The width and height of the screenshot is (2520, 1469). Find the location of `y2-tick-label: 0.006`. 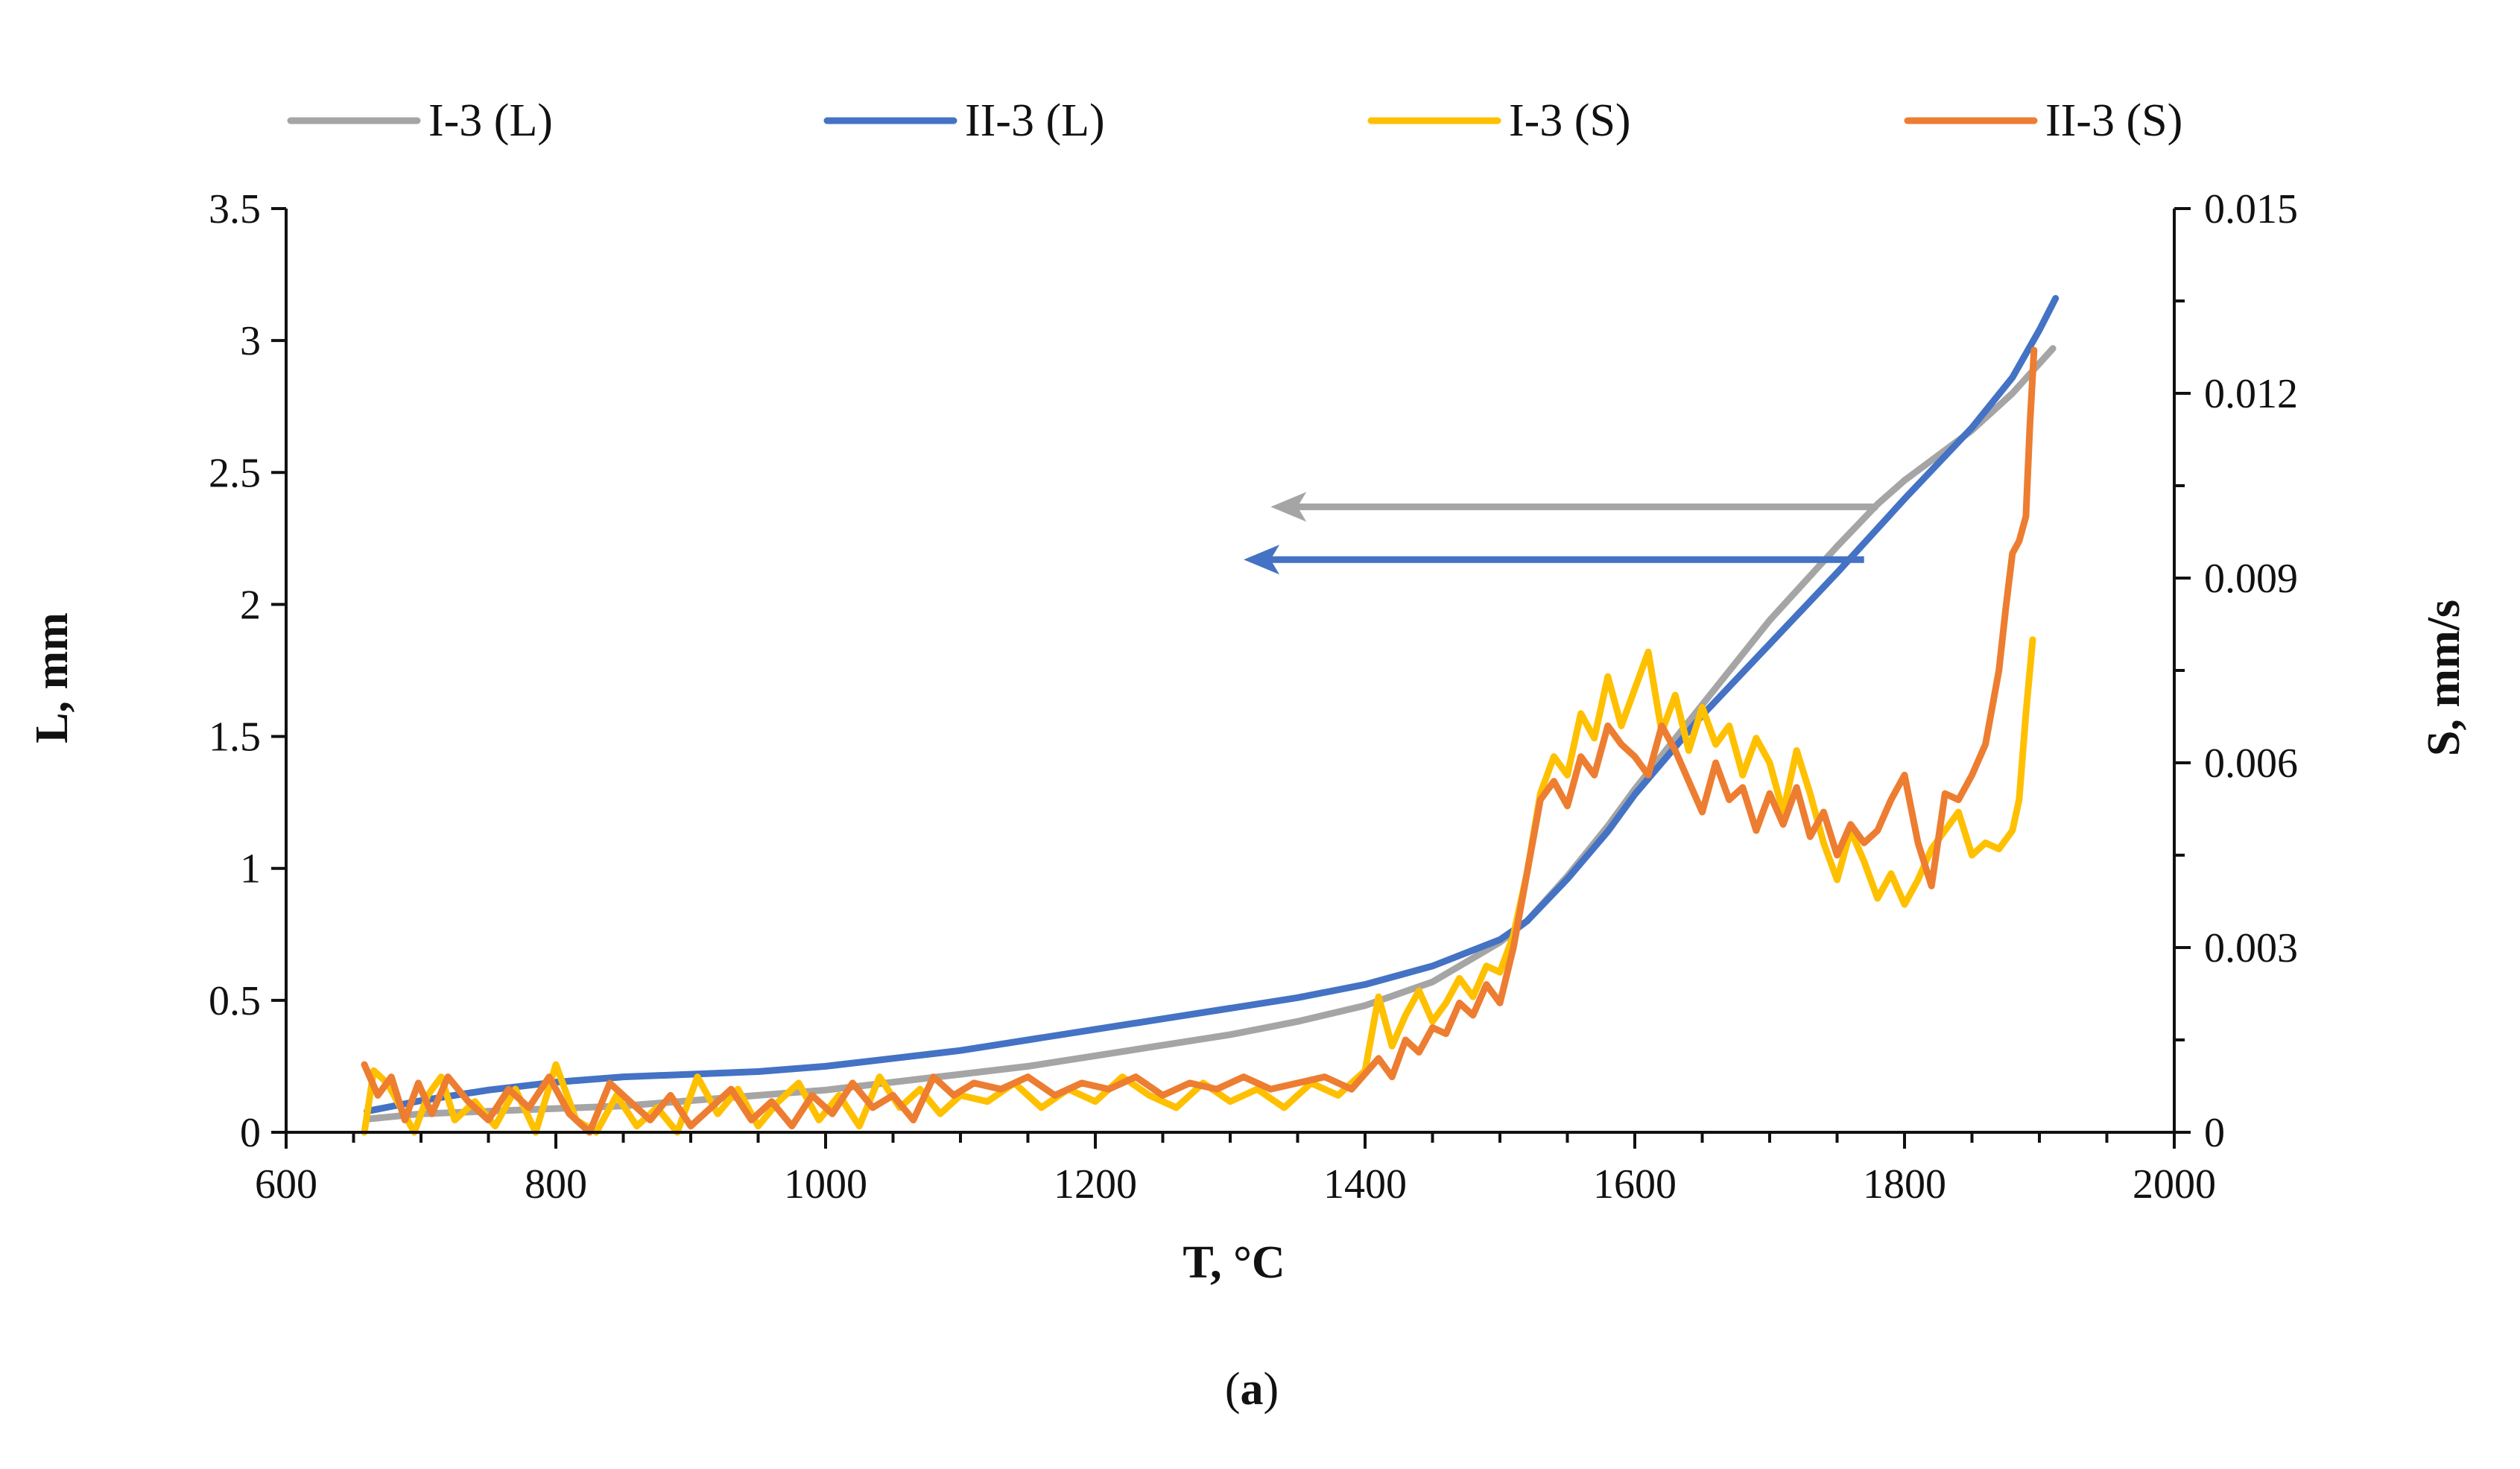

y2-tick-label: 0.006 is located at coordinates (2251, 763).